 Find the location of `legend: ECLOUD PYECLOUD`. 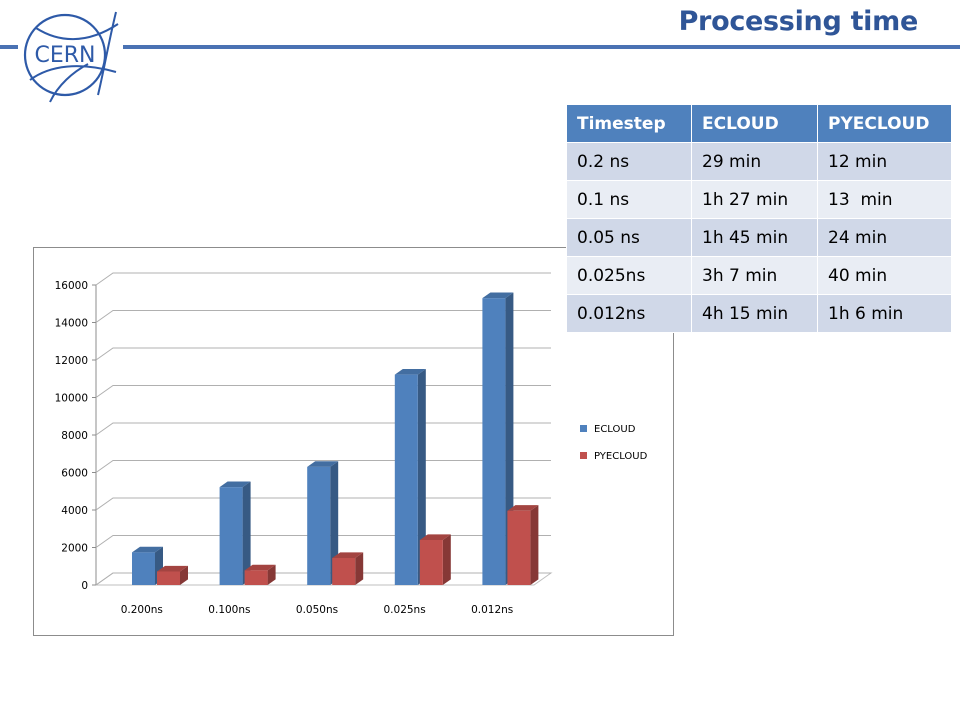

legend: ECLOUD PYECLOUD is located at coordinates (614, 443).